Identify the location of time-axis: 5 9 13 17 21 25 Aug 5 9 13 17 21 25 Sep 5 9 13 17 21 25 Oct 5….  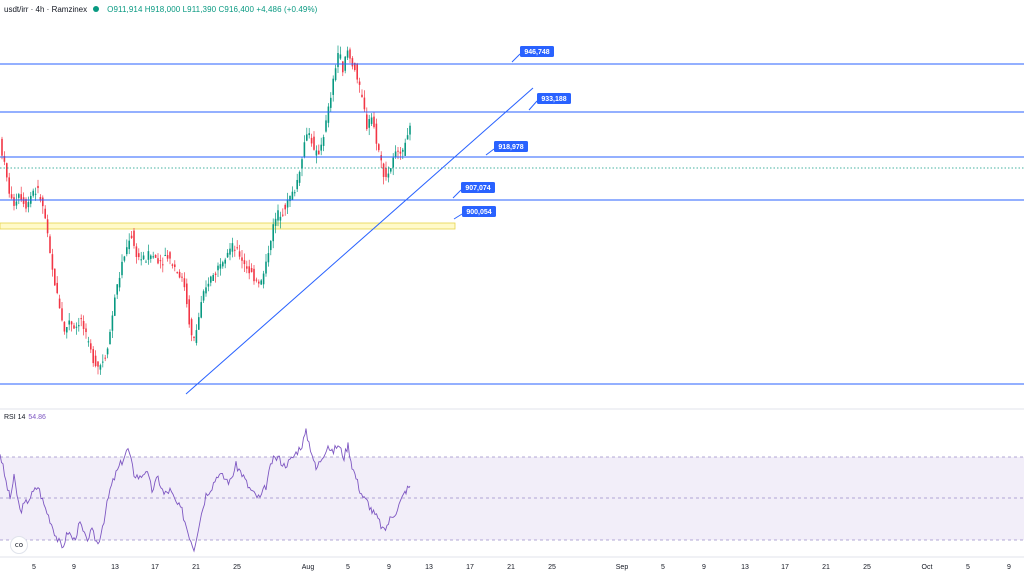
(512, 563).